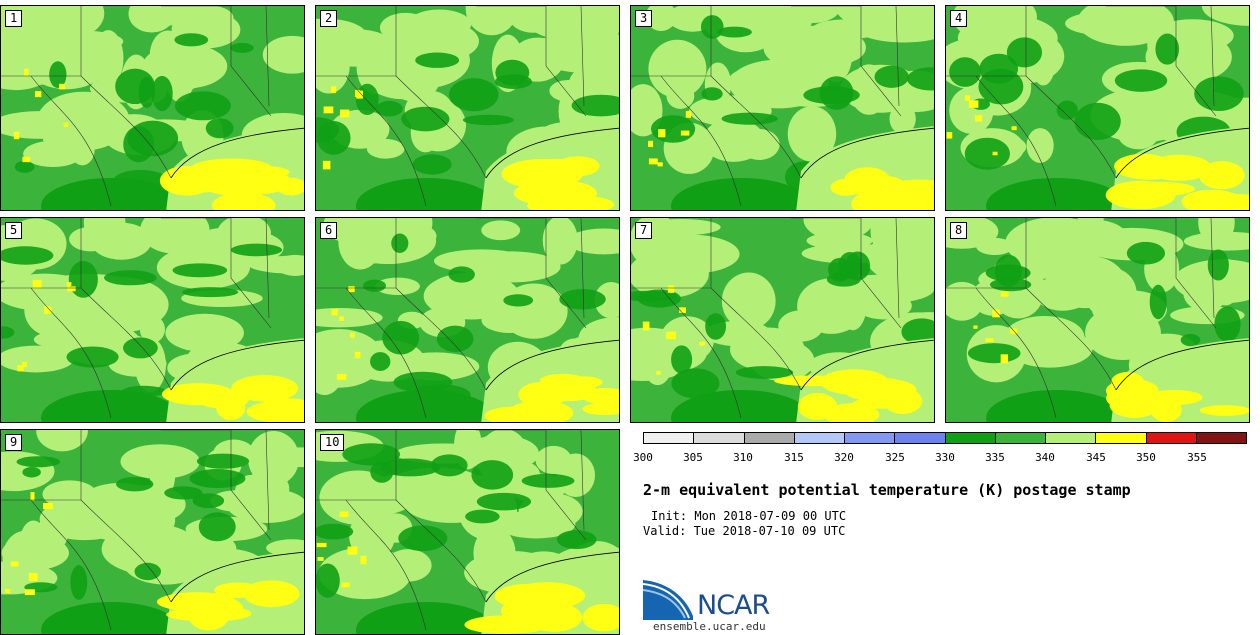 This screenshot has height=635, width=1260. Describe the element at coordinates (733, 605) in the screenshot. I see `ncar-logo-text: NCAR` at that location.